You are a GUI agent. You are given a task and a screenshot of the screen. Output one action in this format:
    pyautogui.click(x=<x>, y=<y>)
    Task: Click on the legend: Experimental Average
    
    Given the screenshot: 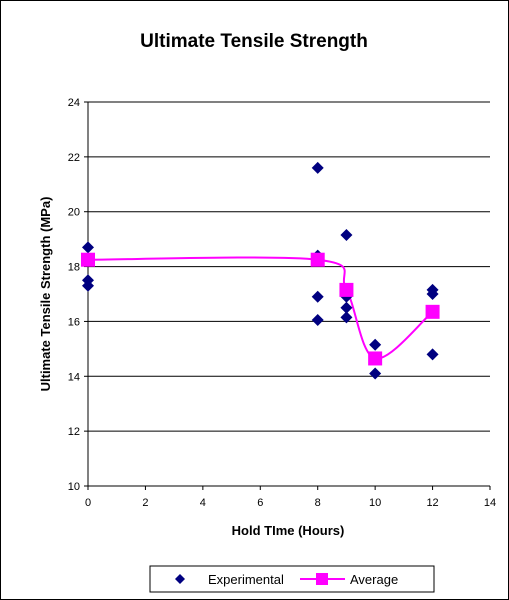 What is the action you would take?
    pyautogui.click(x=292, y=579)
    